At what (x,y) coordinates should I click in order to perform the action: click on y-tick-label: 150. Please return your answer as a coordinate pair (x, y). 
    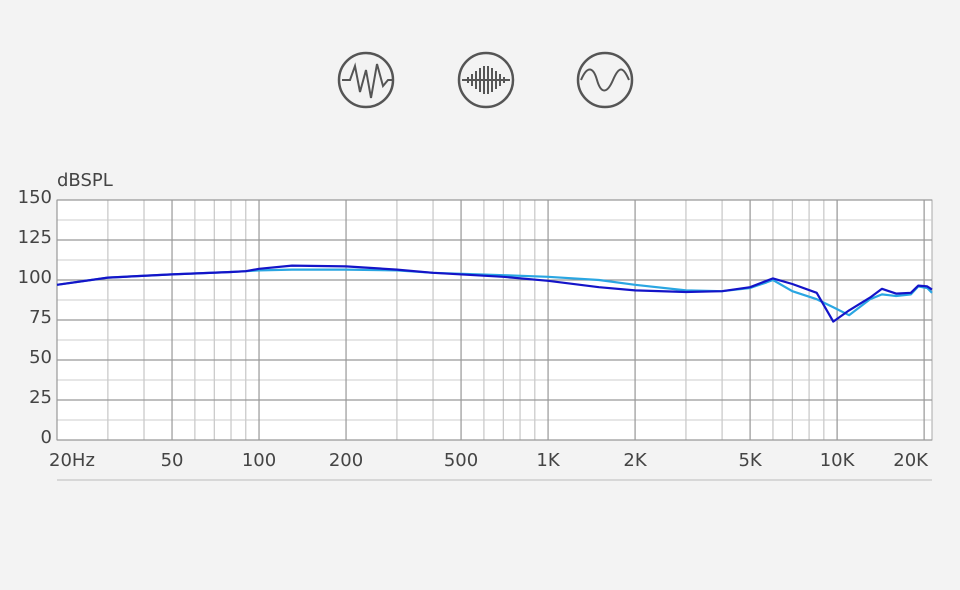
    Looking at the image, I should click on (35, 197).